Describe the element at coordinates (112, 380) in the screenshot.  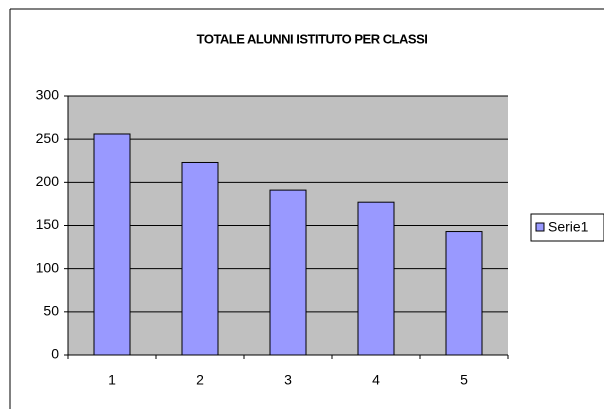
I see `x-tick-label: 1` at that location.